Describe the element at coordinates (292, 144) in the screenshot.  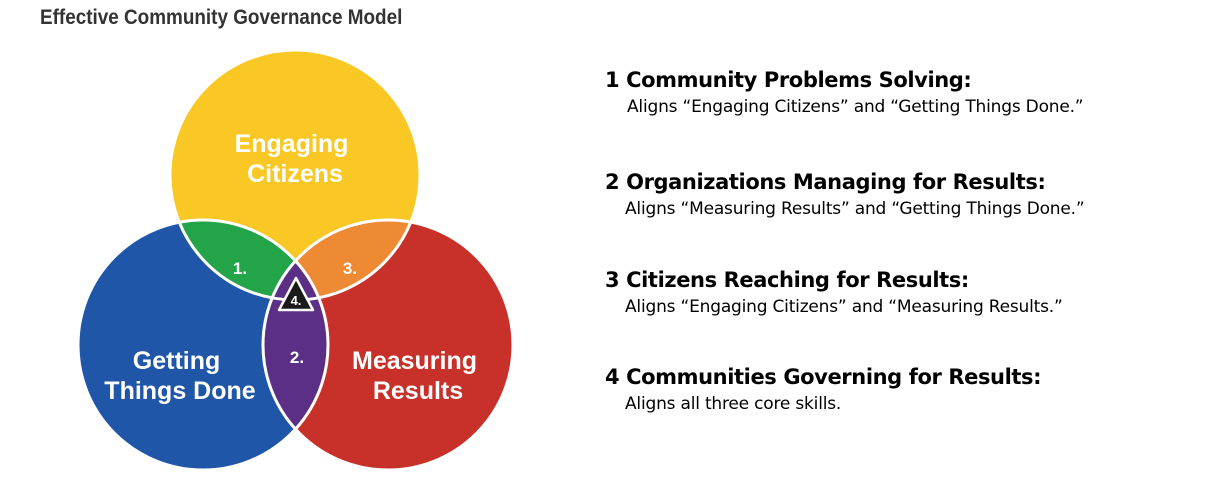
I see `label-engaging-citizens-line1: Engaging` at that location.